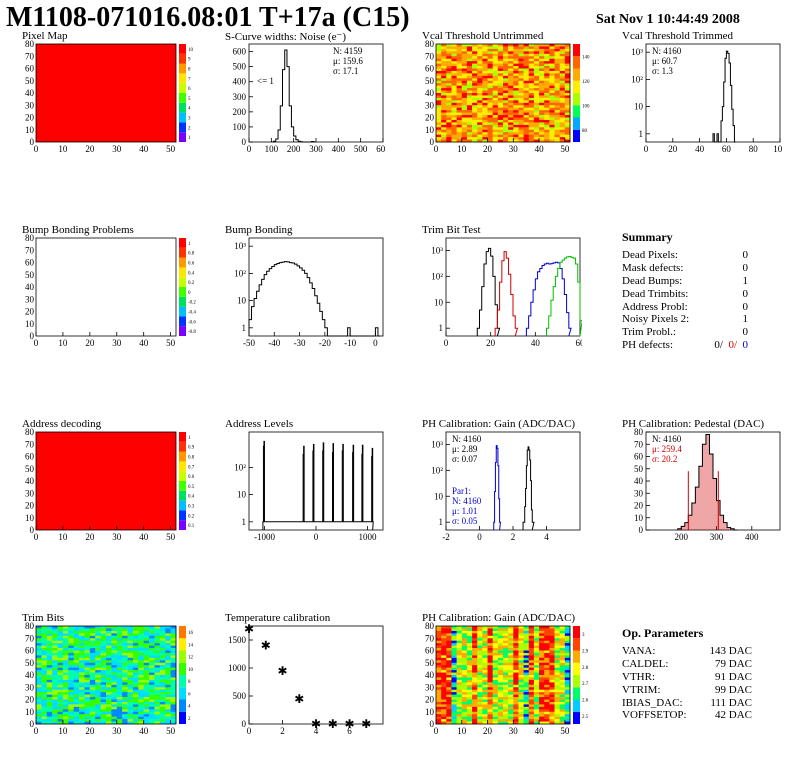  I want to click on pixel-map-ztick-label: 4, so click(189, 109).